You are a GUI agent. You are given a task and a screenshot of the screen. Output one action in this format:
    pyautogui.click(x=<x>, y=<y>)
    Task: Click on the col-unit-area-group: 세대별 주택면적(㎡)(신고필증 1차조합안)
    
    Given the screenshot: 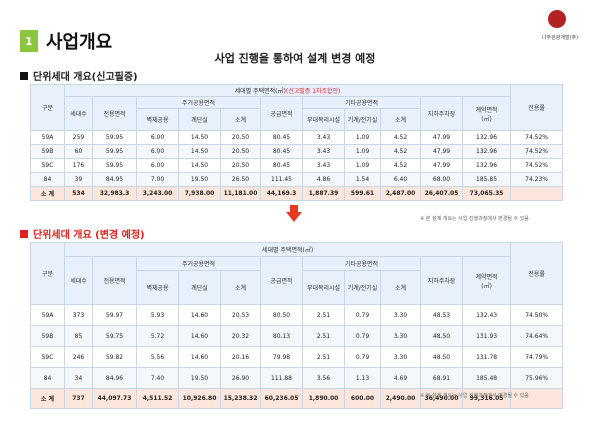 What is the action you would take?
    pyautogui.click(x=287, y=90)
    